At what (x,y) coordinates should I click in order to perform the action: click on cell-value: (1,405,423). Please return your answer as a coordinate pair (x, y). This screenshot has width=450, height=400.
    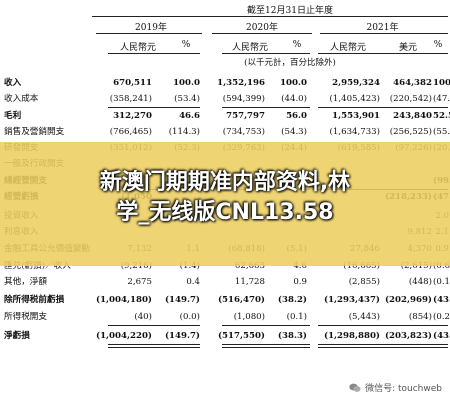
    Looking at the image, I should click on (354, 99).